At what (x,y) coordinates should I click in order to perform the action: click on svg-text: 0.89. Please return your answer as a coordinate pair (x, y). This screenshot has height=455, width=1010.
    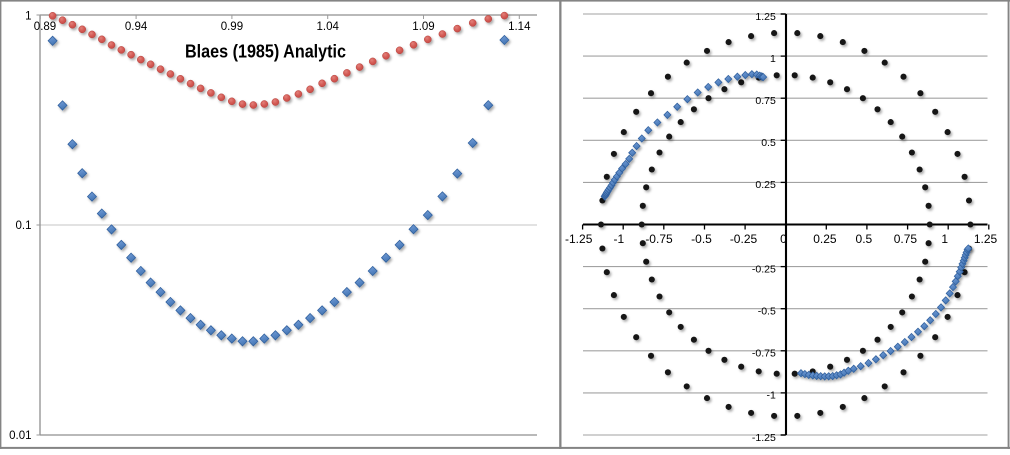
    Looking at the image, I should click on (45, 27).